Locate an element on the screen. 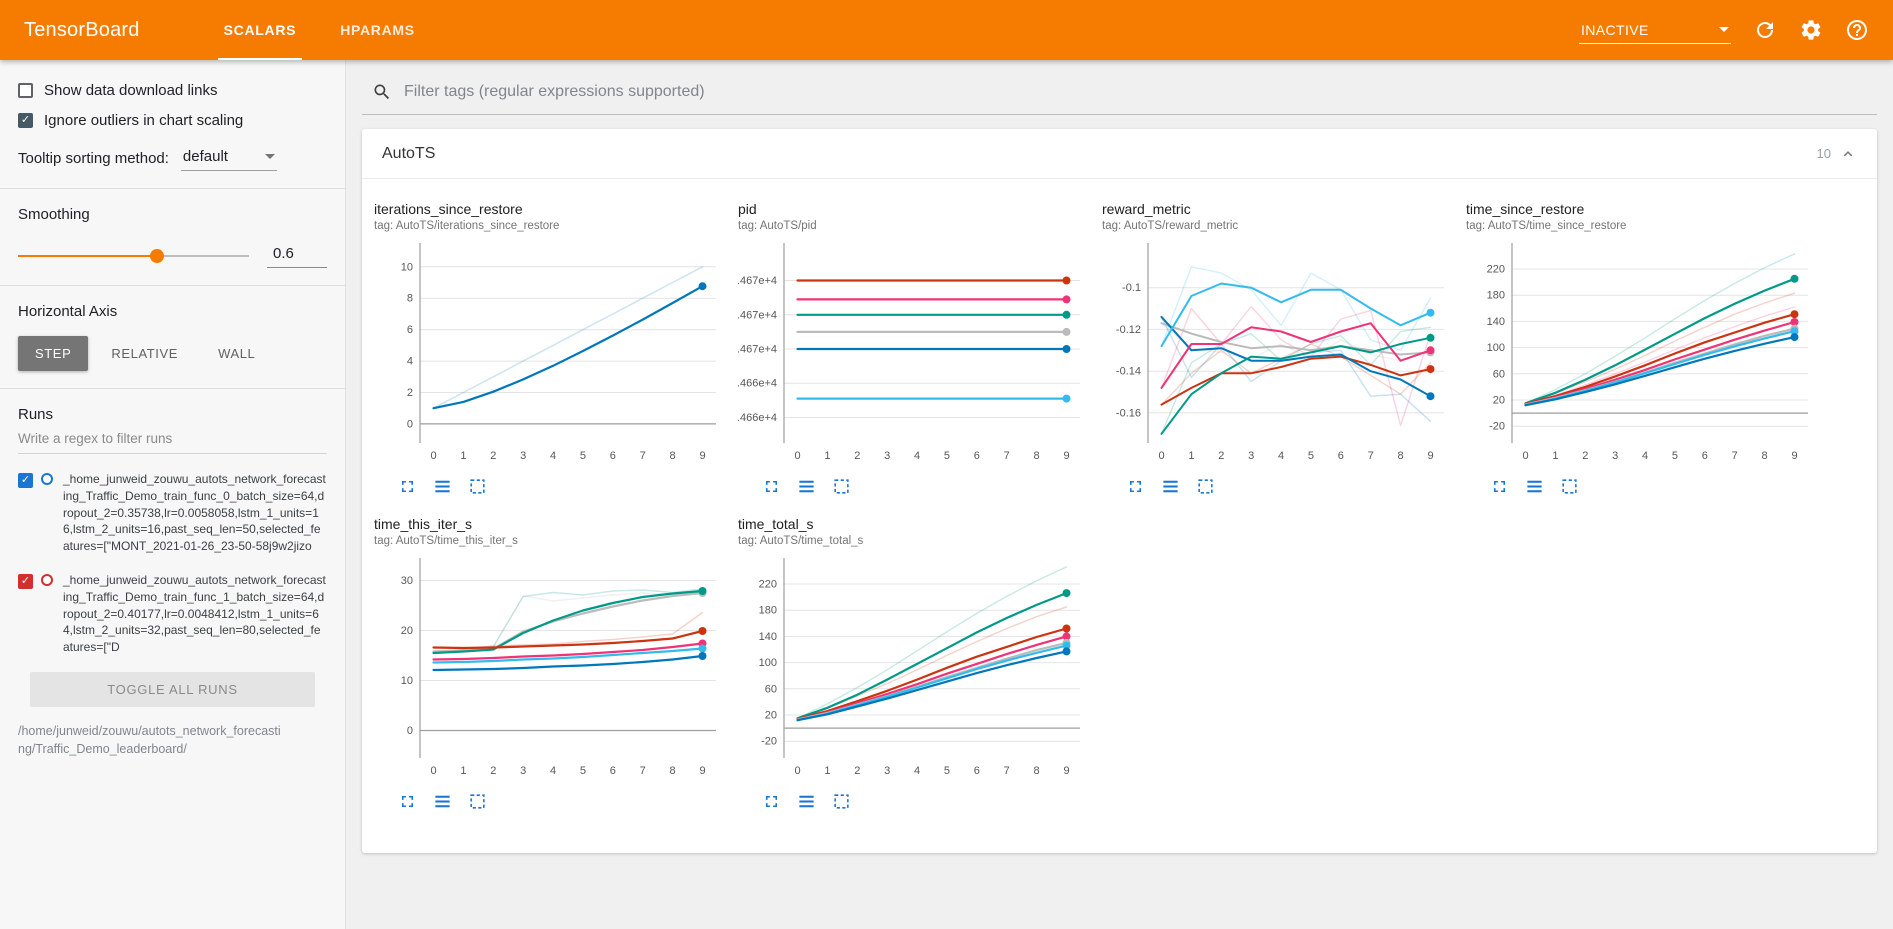  svg-text: -0.14 is located at coordinates (1128, 372).